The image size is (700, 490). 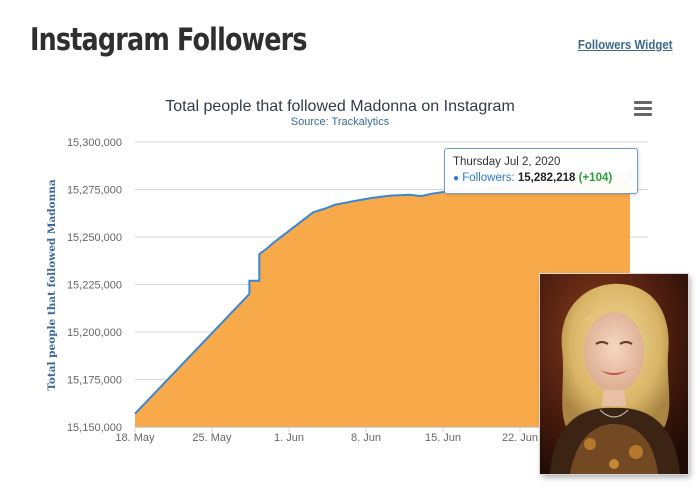 What do you see at coordinates (94, 333) in the screenshot?
I see `y-tick-label: 15,200,000` at bounding box center [94, 333].